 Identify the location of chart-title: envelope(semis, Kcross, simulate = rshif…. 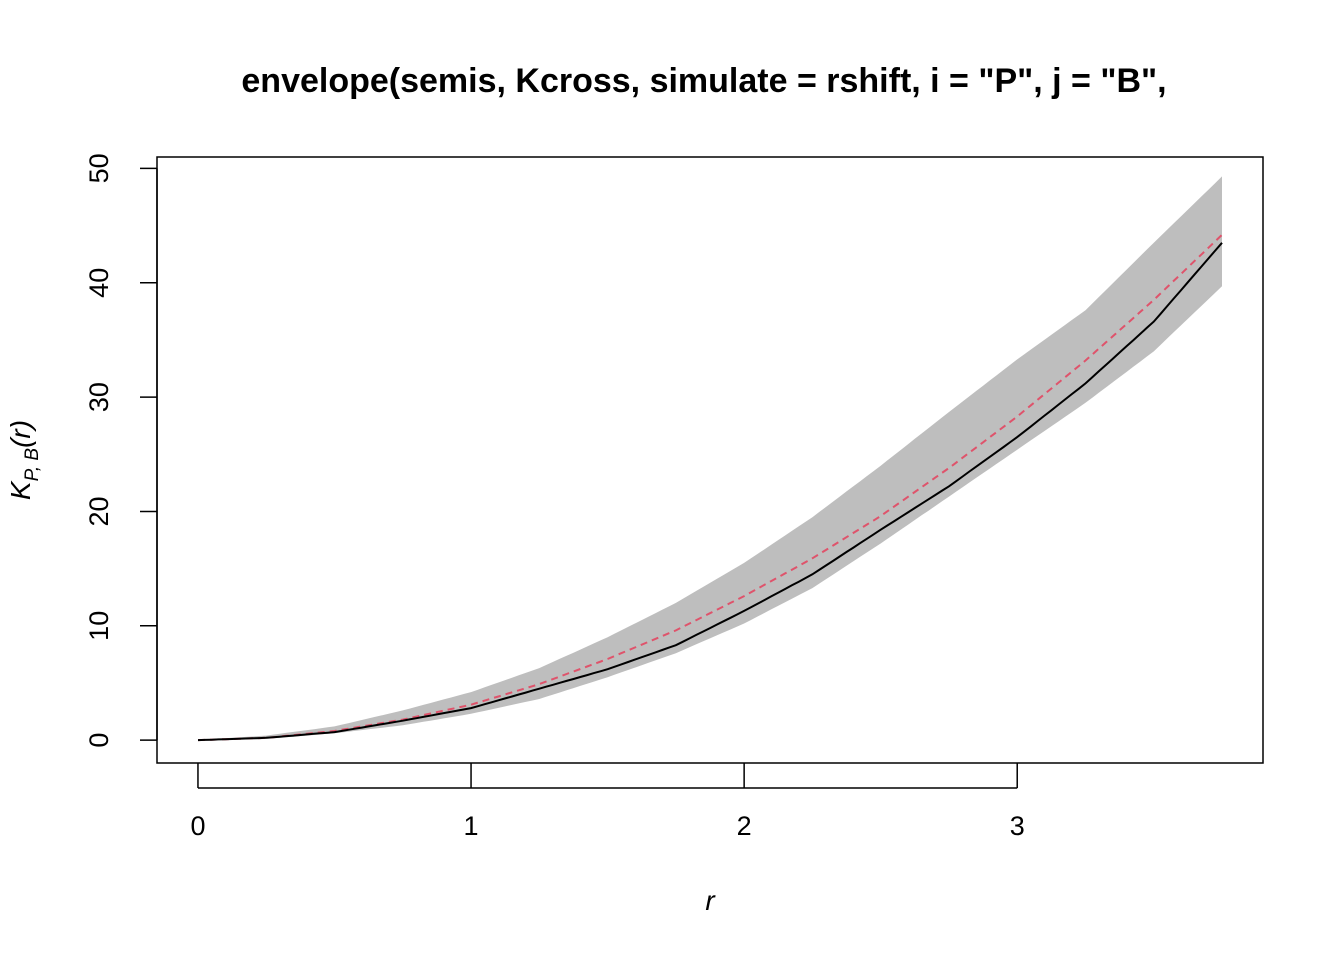
(703, 81).